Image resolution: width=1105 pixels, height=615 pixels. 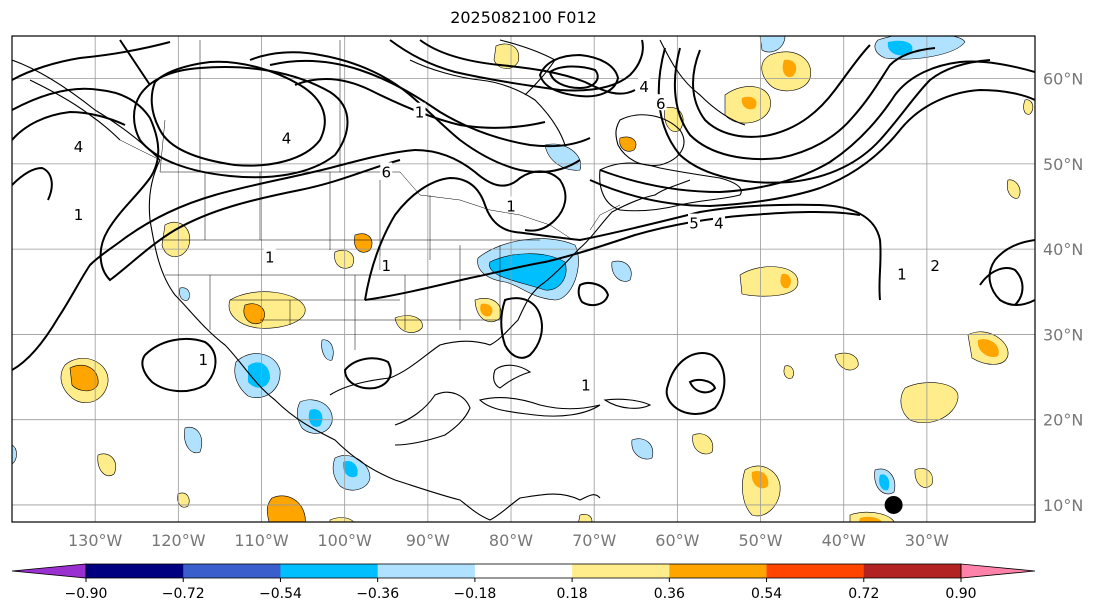 What do you see at coordinates (377, 594) in the screenshot?
I see `colorbar-tick-label: −0.36` at bounding box center [377, 594].